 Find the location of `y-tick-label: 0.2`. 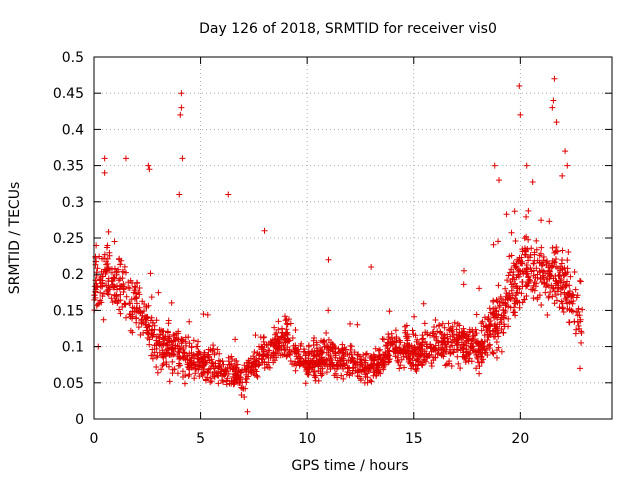

y-tick-label: 0.2 is located at coordinates (73, 275).